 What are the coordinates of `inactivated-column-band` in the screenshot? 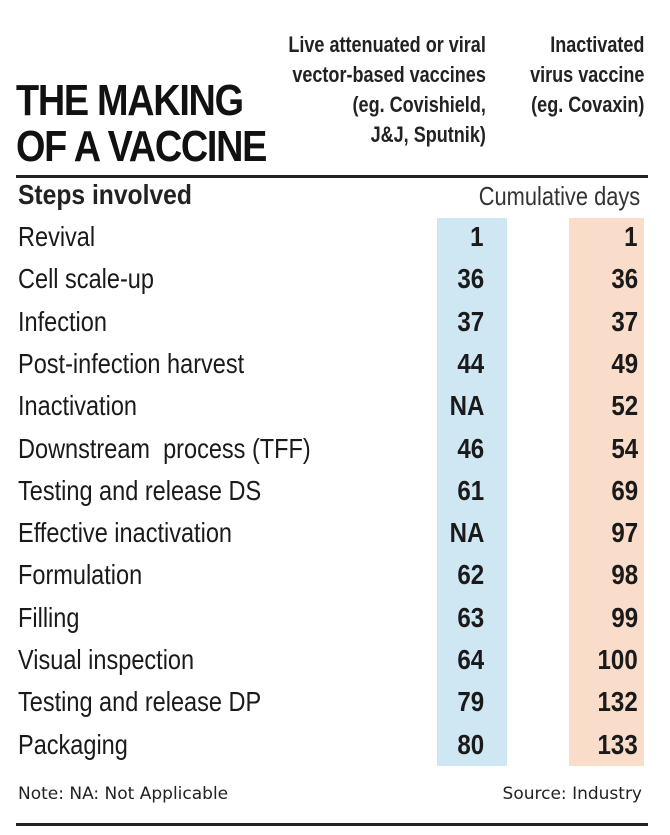 It's located at (606, 492).